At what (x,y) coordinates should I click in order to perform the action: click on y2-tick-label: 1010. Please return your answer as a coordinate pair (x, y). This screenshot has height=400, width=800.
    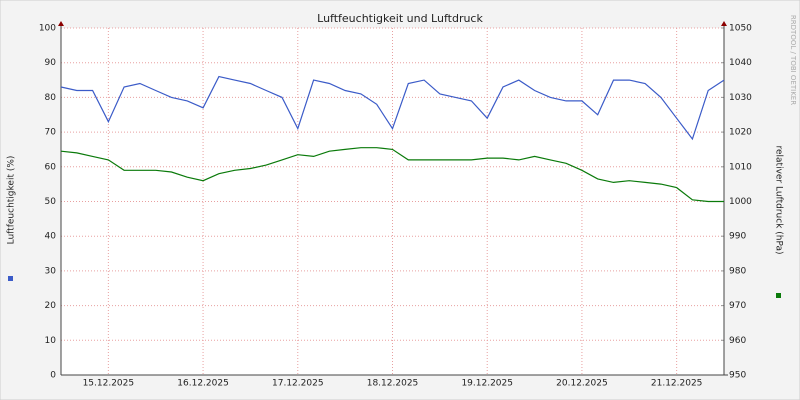
    Looking at the image, I should click on (740, 167).